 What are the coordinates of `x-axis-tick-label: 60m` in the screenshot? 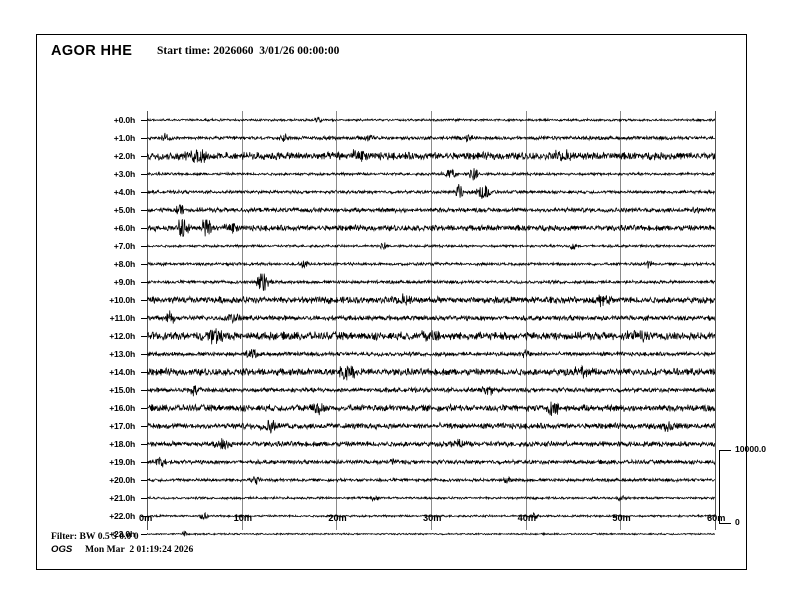 It's located at (716, 518).